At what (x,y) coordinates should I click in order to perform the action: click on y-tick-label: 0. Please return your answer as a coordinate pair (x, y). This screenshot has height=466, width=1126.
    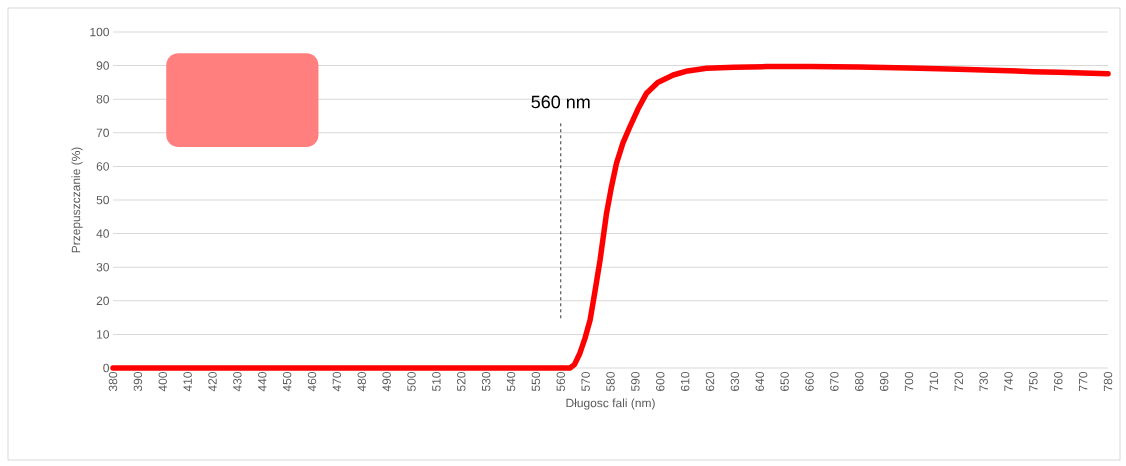
    Looking at the image, I should click on (106, 368).